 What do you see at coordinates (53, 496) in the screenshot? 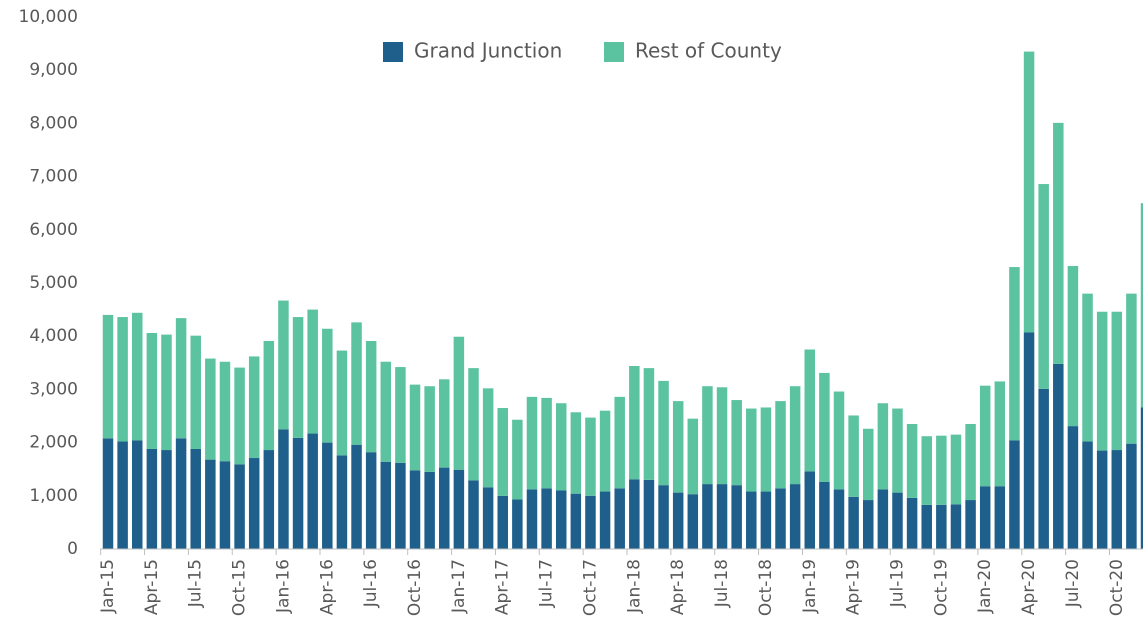
I see `y-tick-label: 1,000` at bounding box center [53, 496].